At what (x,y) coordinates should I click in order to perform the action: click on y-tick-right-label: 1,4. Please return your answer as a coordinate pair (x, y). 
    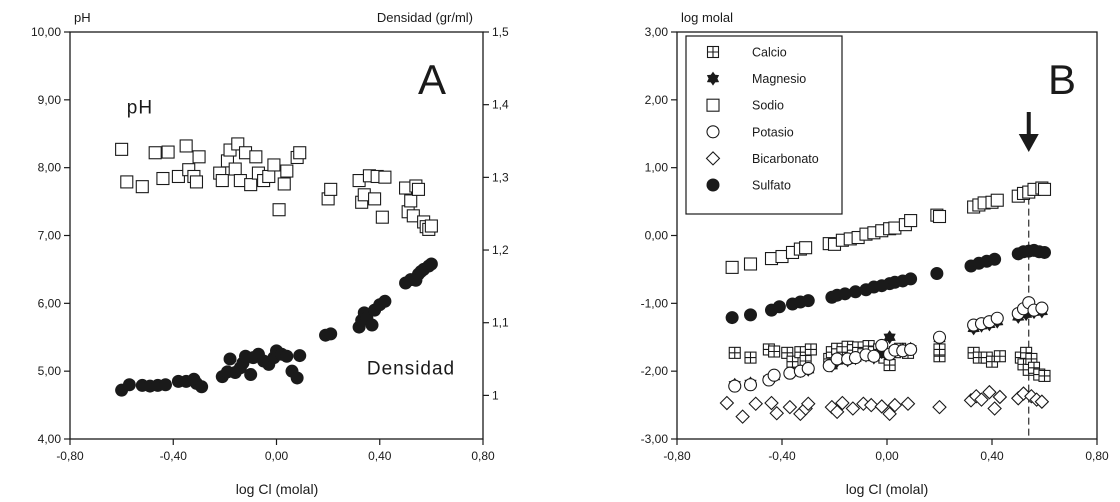
    Looking at the image, I should click on (500, 105).